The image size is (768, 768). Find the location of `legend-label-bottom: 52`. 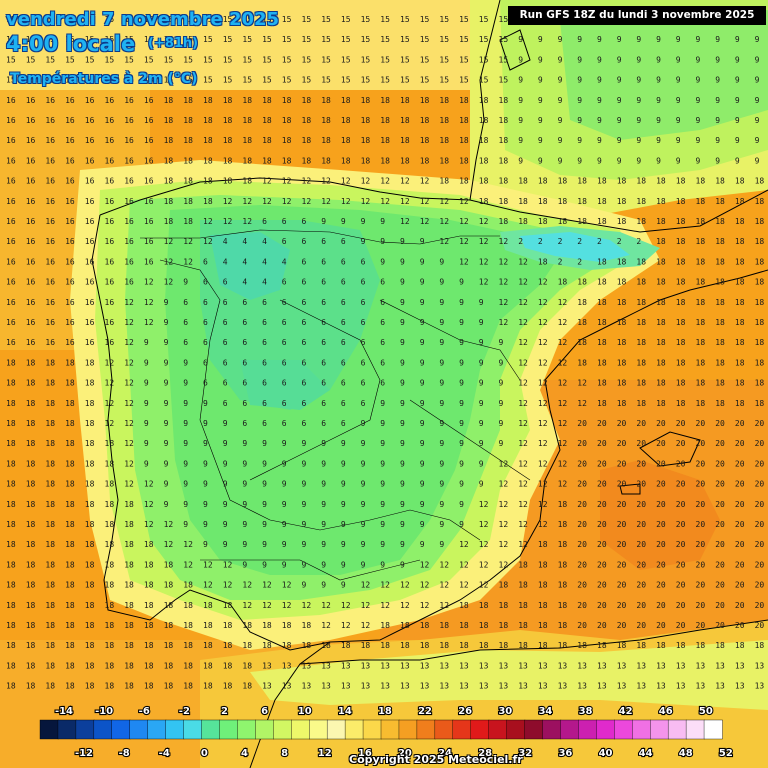

legend-label-bottom: 52 is located at coordinates (726, 753).